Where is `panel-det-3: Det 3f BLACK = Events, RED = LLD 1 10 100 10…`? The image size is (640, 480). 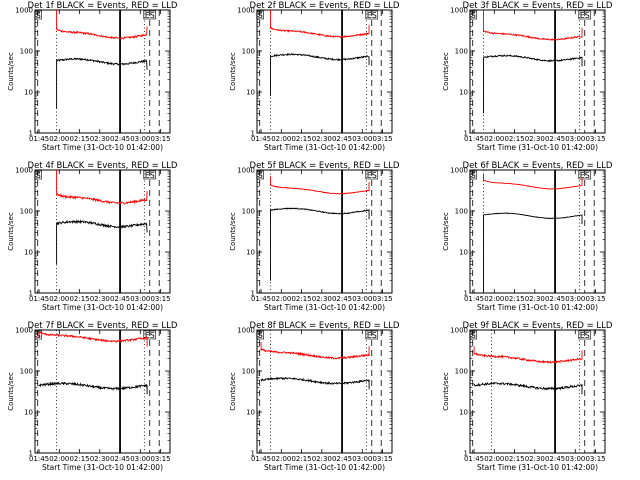 panel-det-3: Det 3f BLACK = Events, RED = LLD 1 10 100 10… is located at coordinates (527, 76).